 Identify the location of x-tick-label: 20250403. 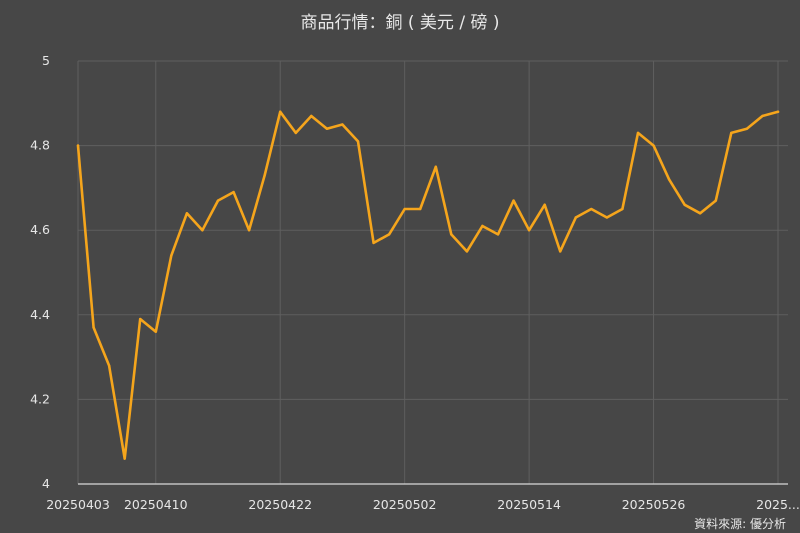
(78, 504).